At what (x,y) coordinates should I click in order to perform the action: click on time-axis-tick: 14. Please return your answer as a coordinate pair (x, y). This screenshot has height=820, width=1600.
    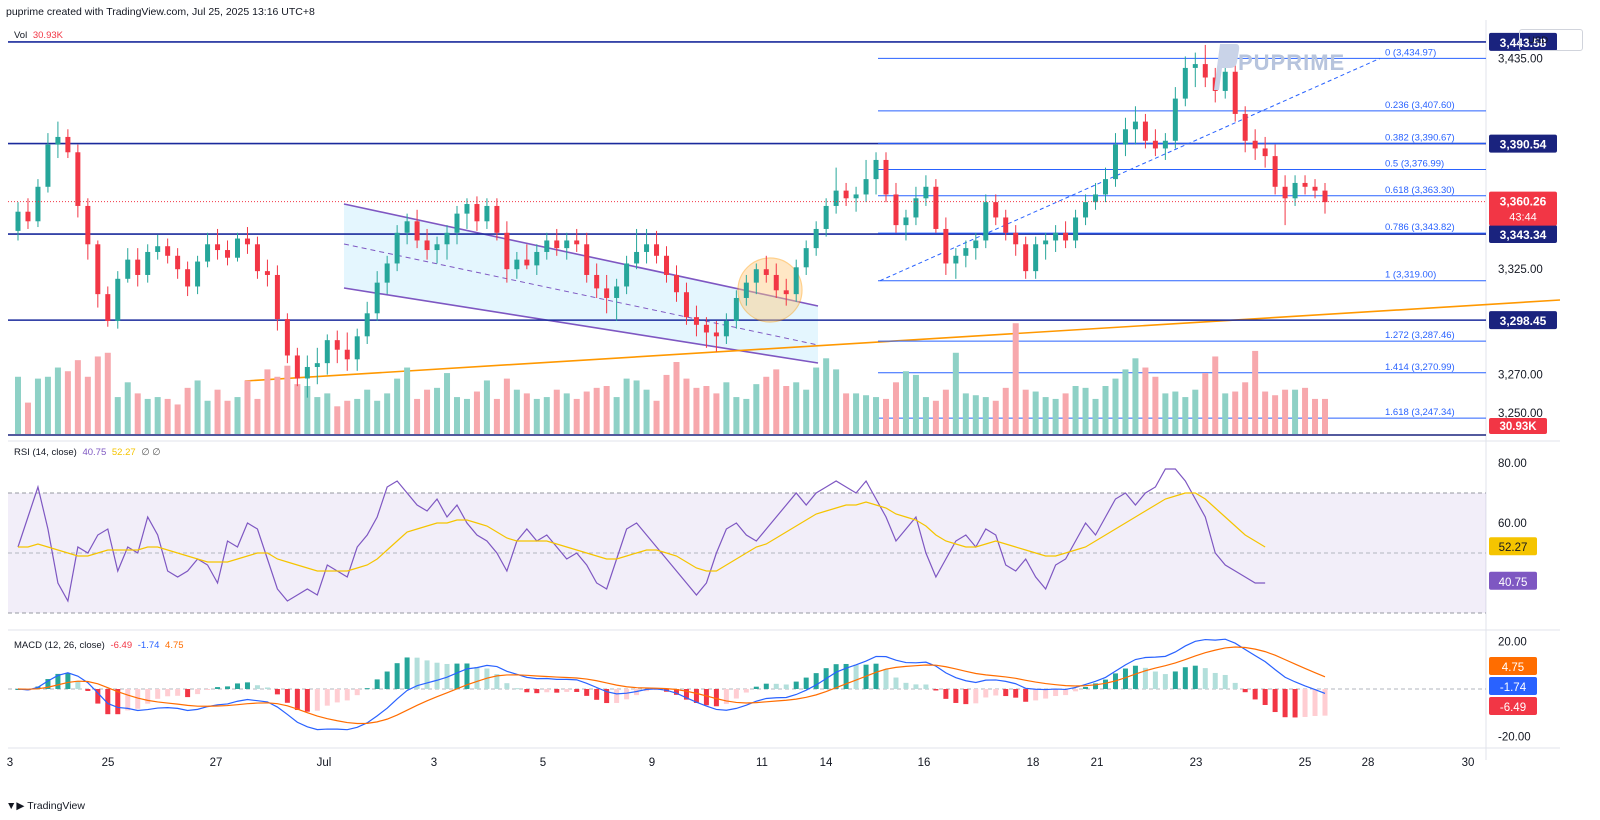
    Looking at the image, I should click on (826, 763).